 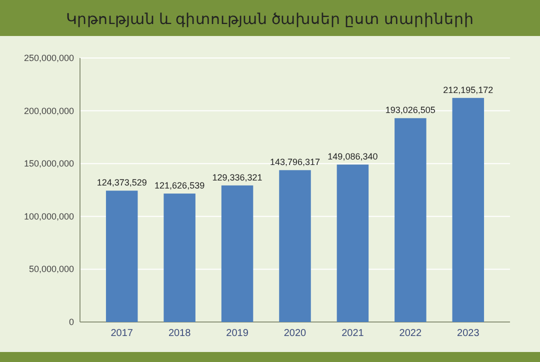 What do you see at coordinates (353, 157) in the screenshot?
I see `data-label: 149,086,340` at bounding box center [353, 157].